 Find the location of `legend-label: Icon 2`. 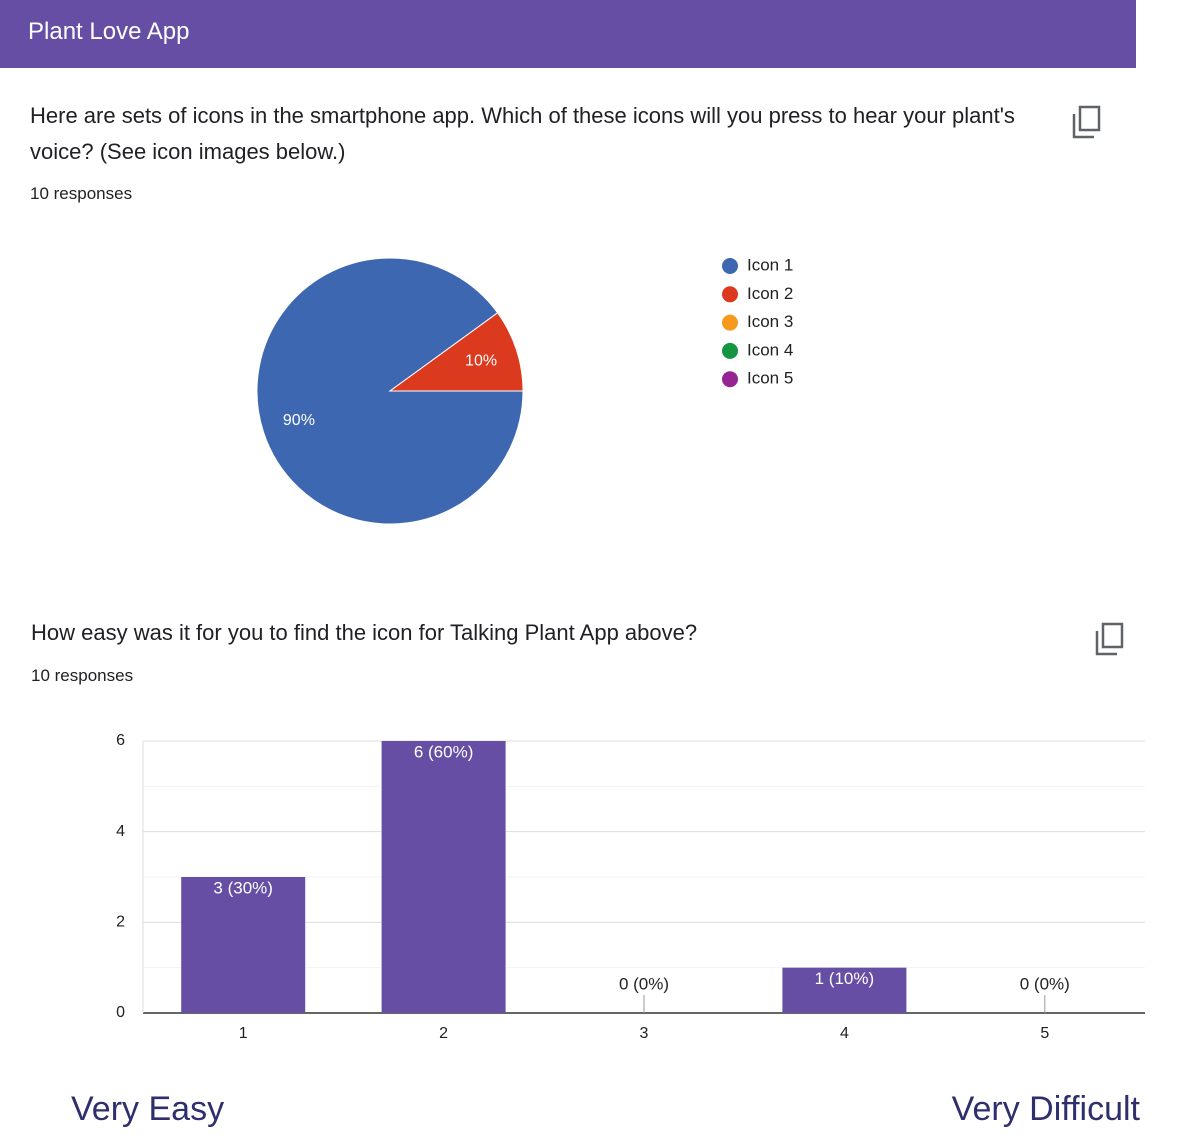

legend-label: Icon 2 is located at coordinates (770, 293).